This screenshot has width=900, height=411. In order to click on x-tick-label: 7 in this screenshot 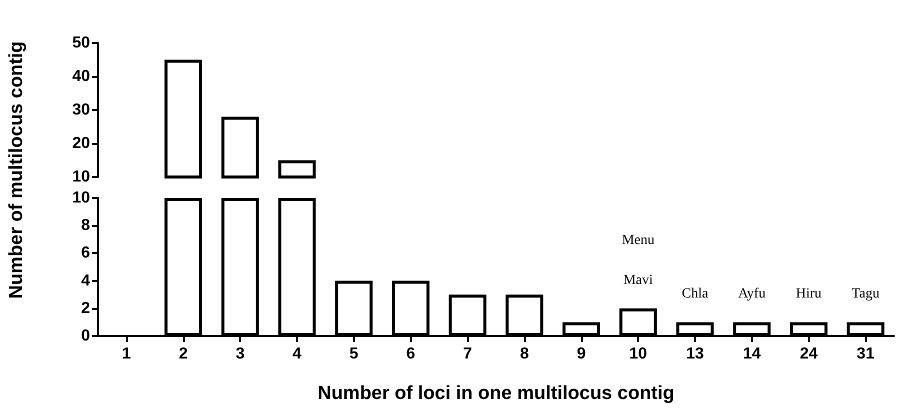, I will do `click(467, 354)`.